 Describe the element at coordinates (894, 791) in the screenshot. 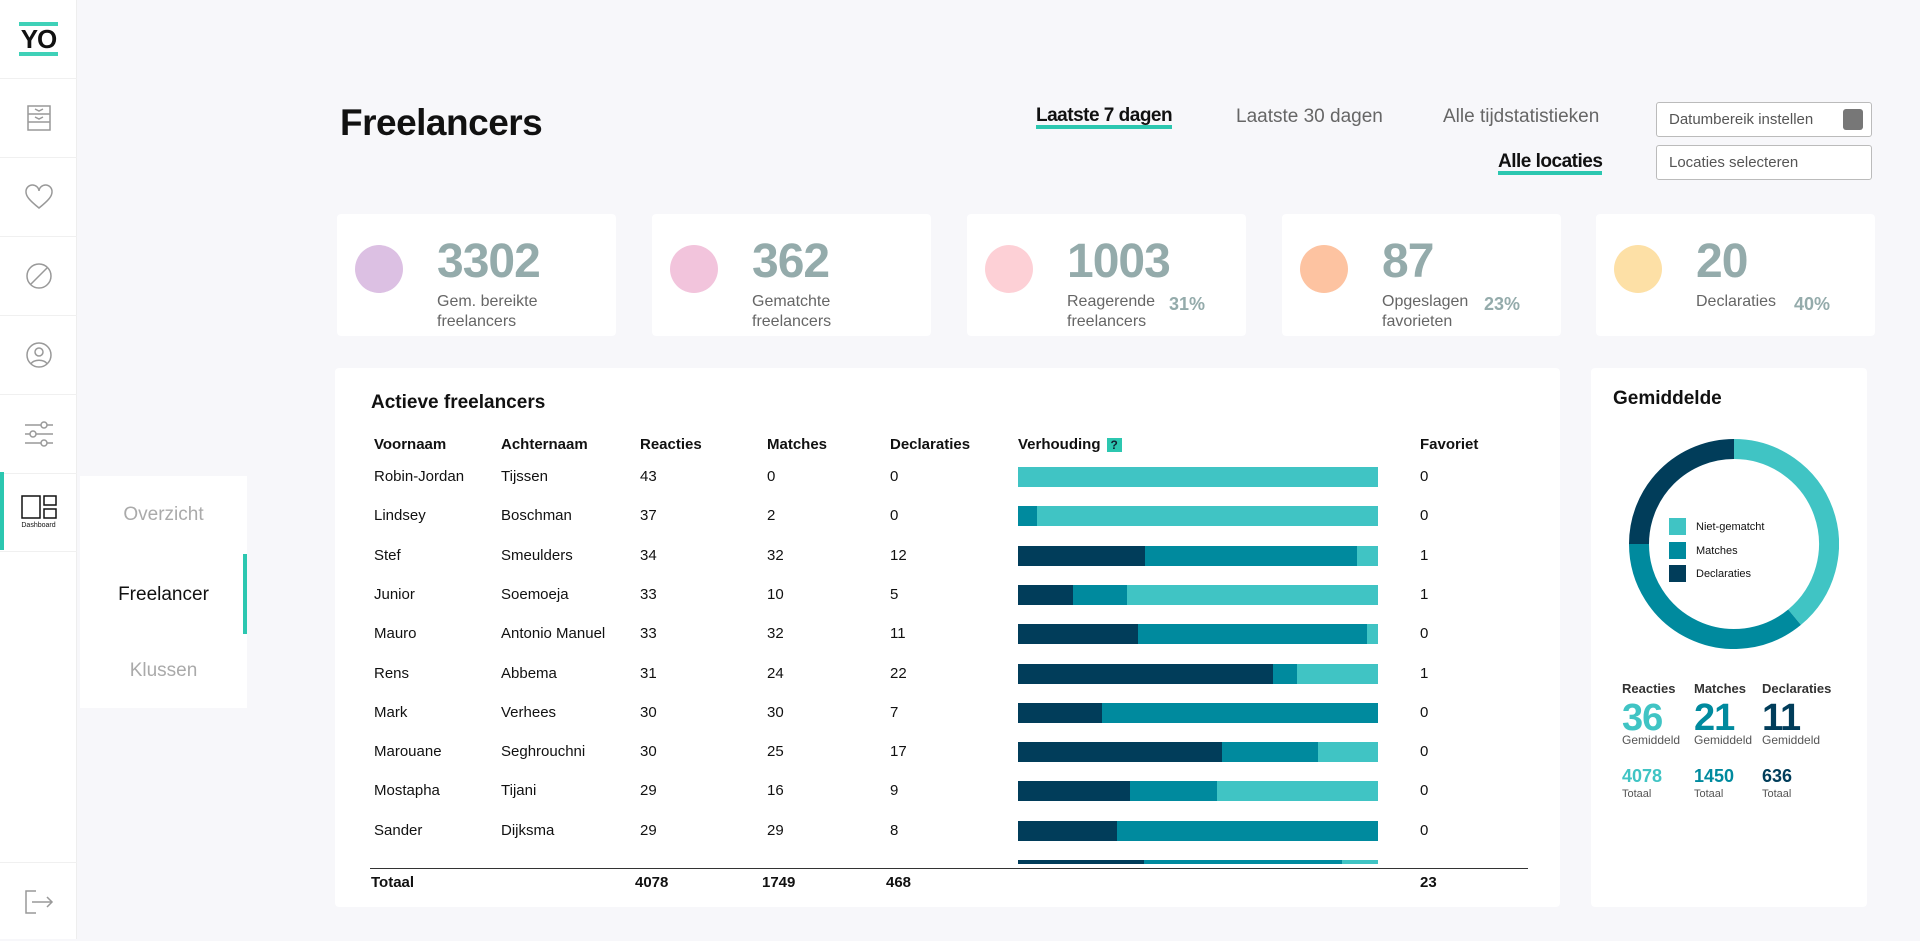

I see `cell-declaraties: 9` at that location.